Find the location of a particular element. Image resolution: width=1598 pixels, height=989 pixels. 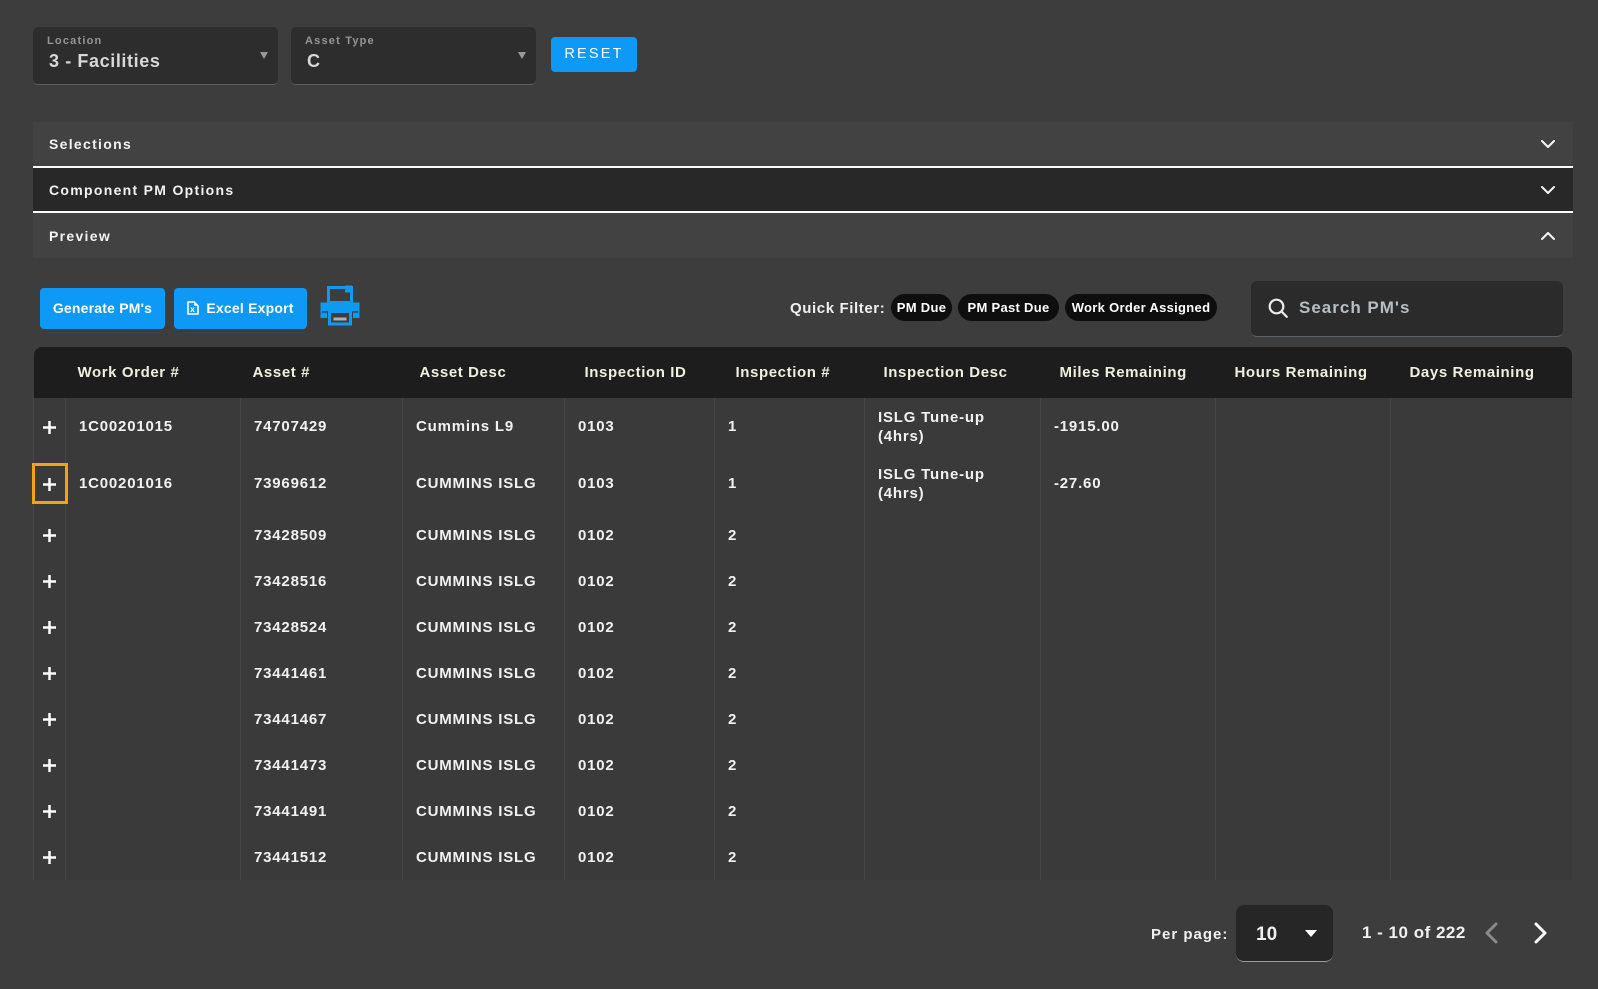

svg-text: x is located at coordinates (193, 309).